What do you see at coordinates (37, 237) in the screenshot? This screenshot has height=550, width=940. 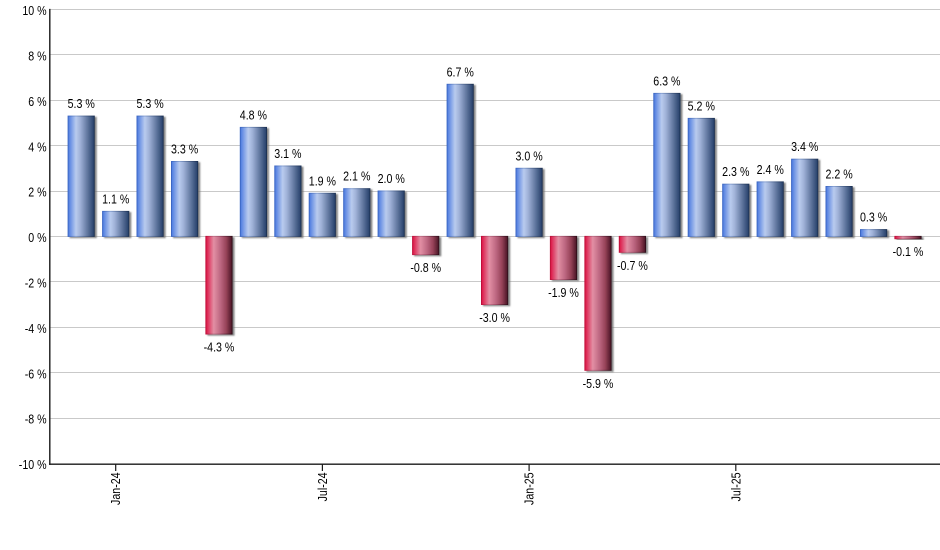 I see `svg-text: 0 %` at bounding box center [37, 237].